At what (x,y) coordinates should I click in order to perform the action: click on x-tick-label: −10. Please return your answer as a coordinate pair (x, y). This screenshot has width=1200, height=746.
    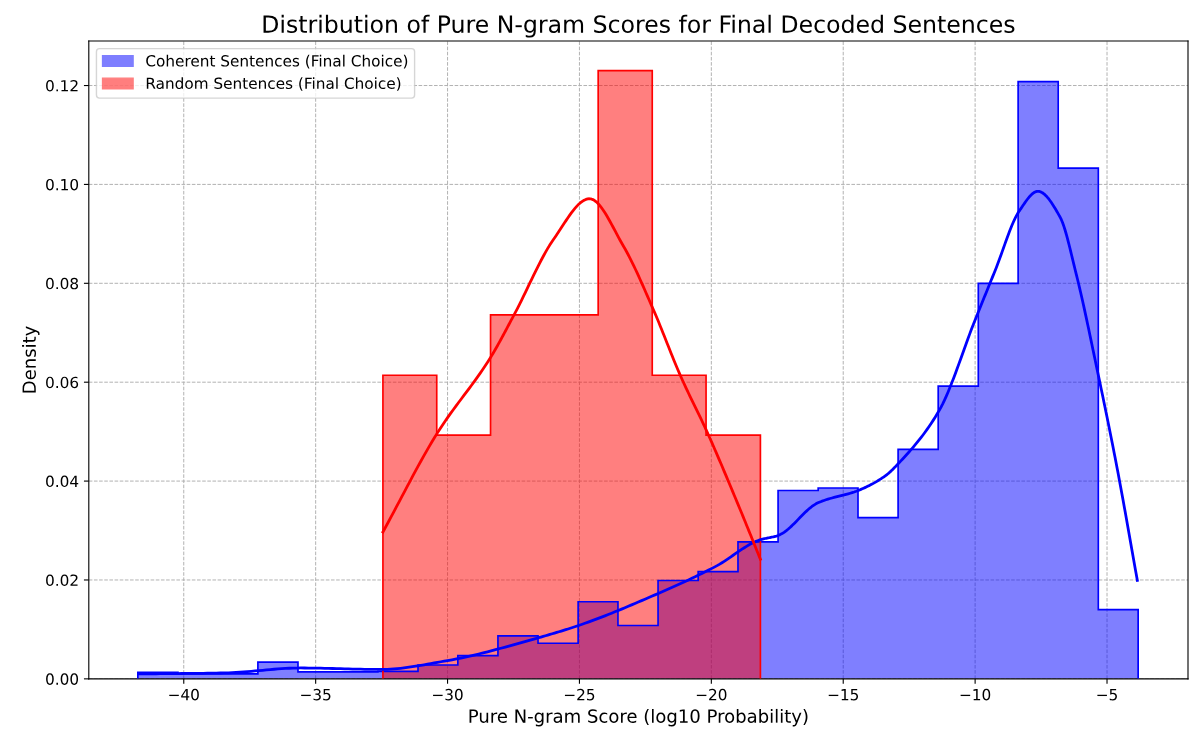
    Looking at the image, I should click on (975, 694).